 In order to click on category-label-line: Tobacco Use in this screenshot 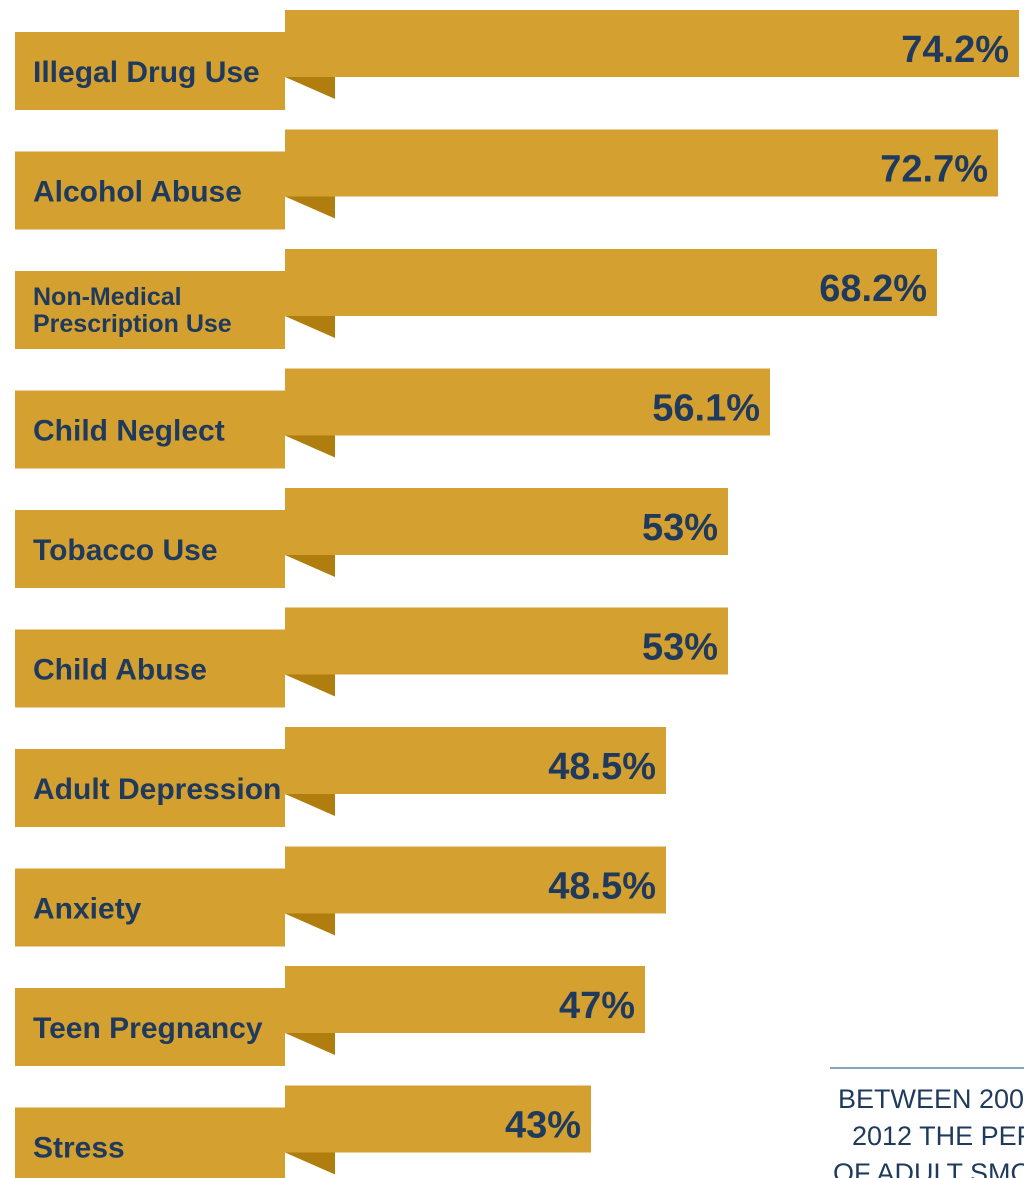, I will do `click(125, 550)`.